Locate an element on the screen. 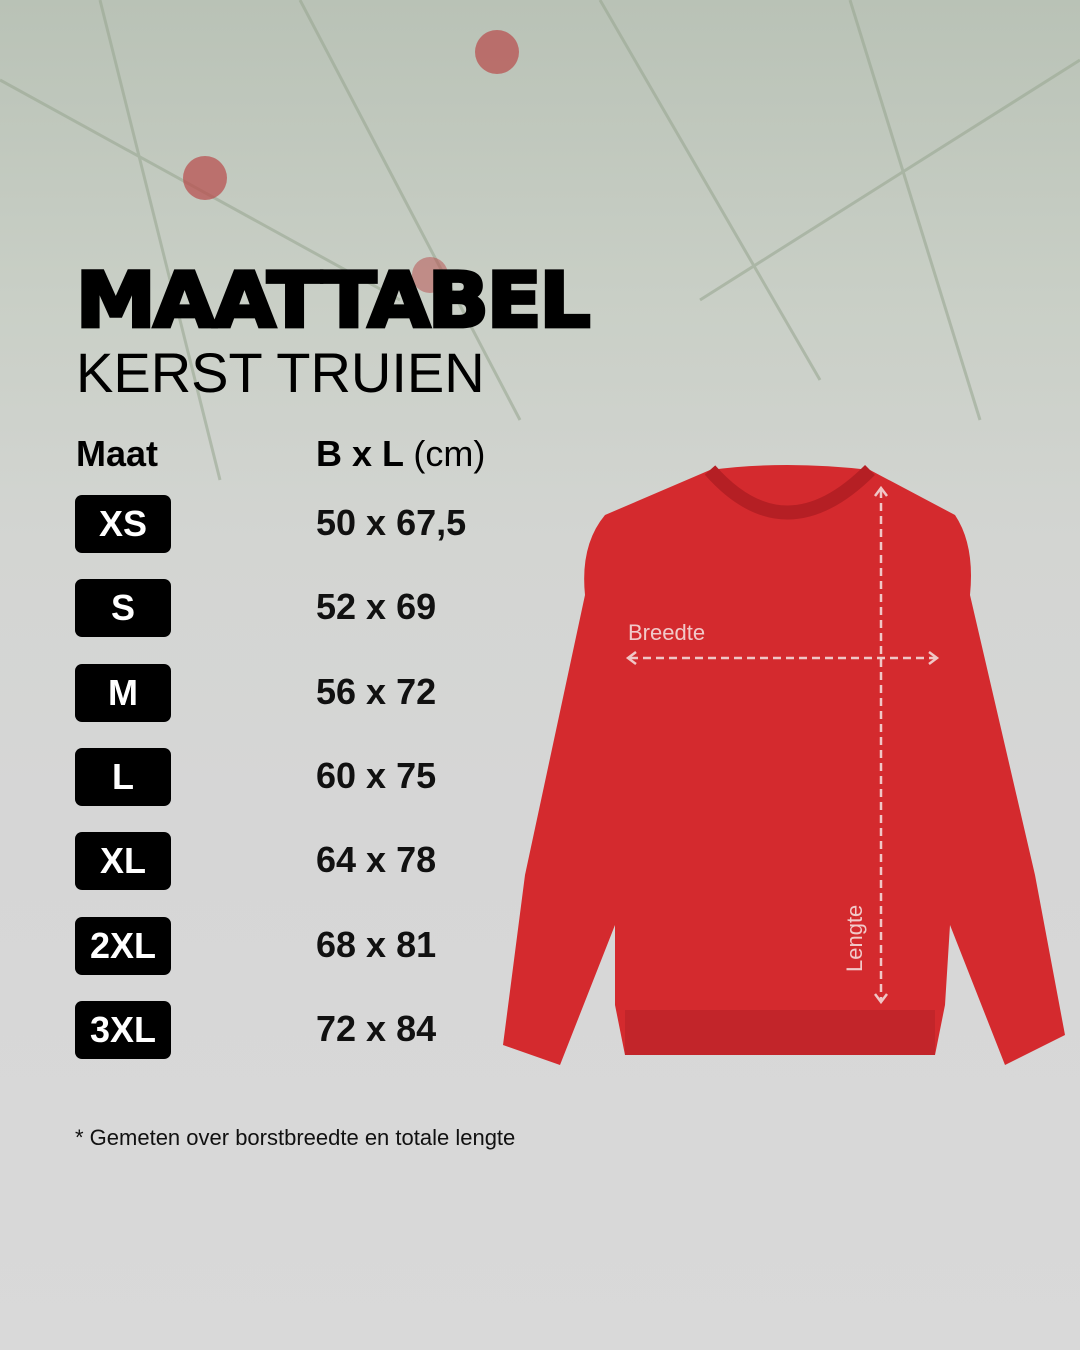 The width and height of the screenshot is (1080, 1350). size-dimensions: 52 x 69 is located at coordinates (376, 607).